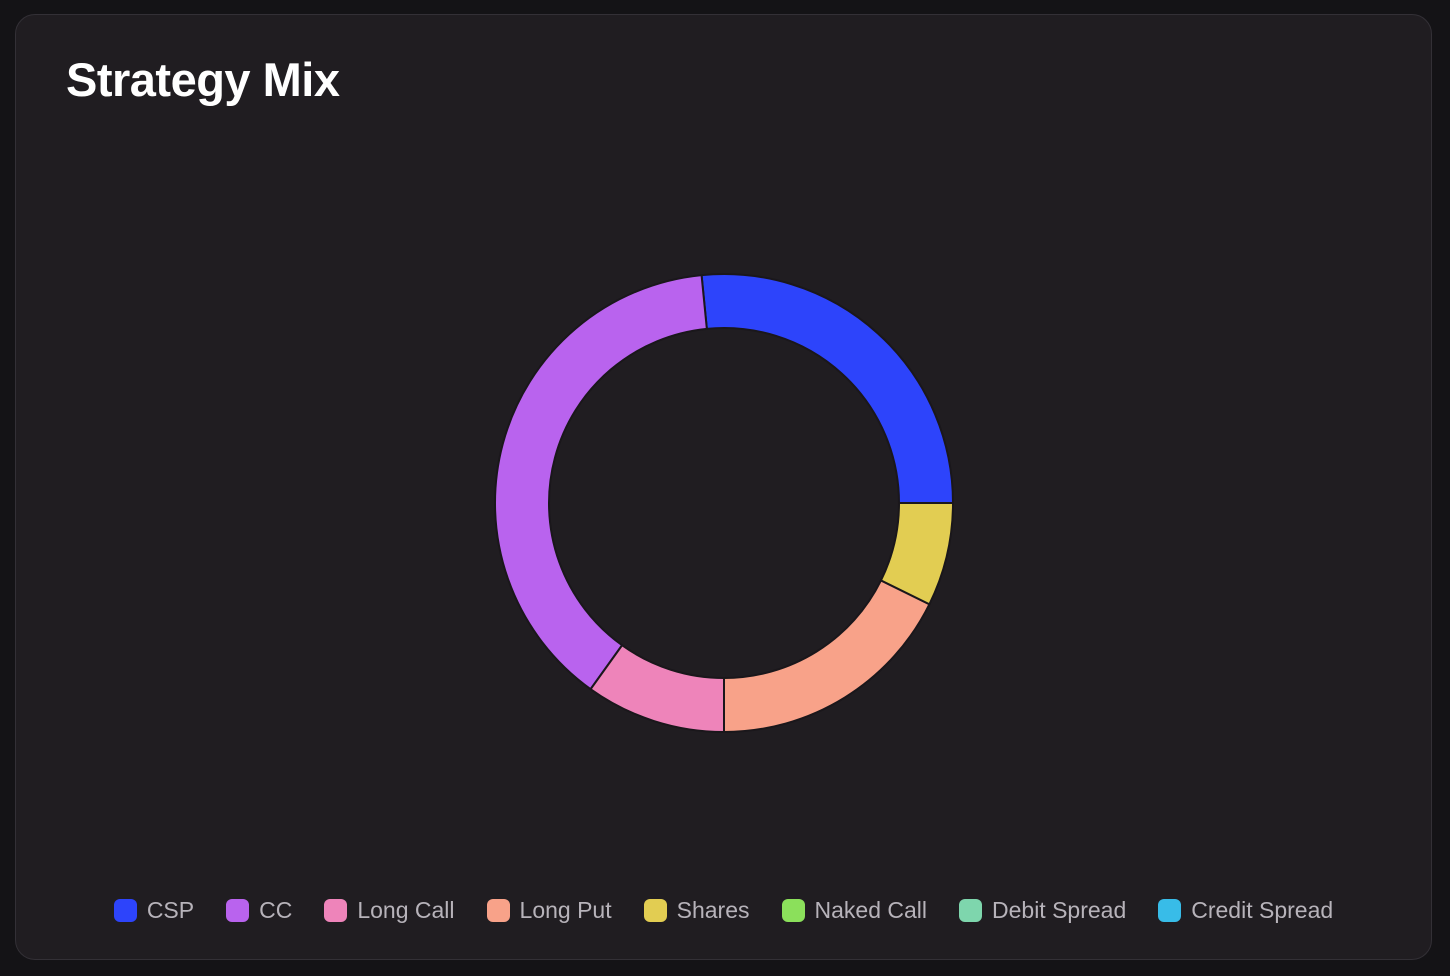  Describe the element at coordinates (406, 910) in the screenshot. I see `legend-label: Long Call` at that location.